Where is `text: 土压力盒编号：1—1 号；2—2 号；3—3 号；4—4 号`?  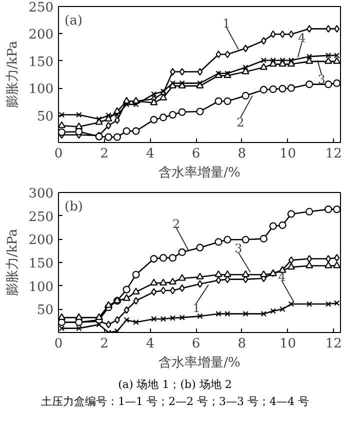
text: 土压力盒编号：1—1 号；2—2 号；3—3 号；4—4 号 is located at coordinates (175, 402).